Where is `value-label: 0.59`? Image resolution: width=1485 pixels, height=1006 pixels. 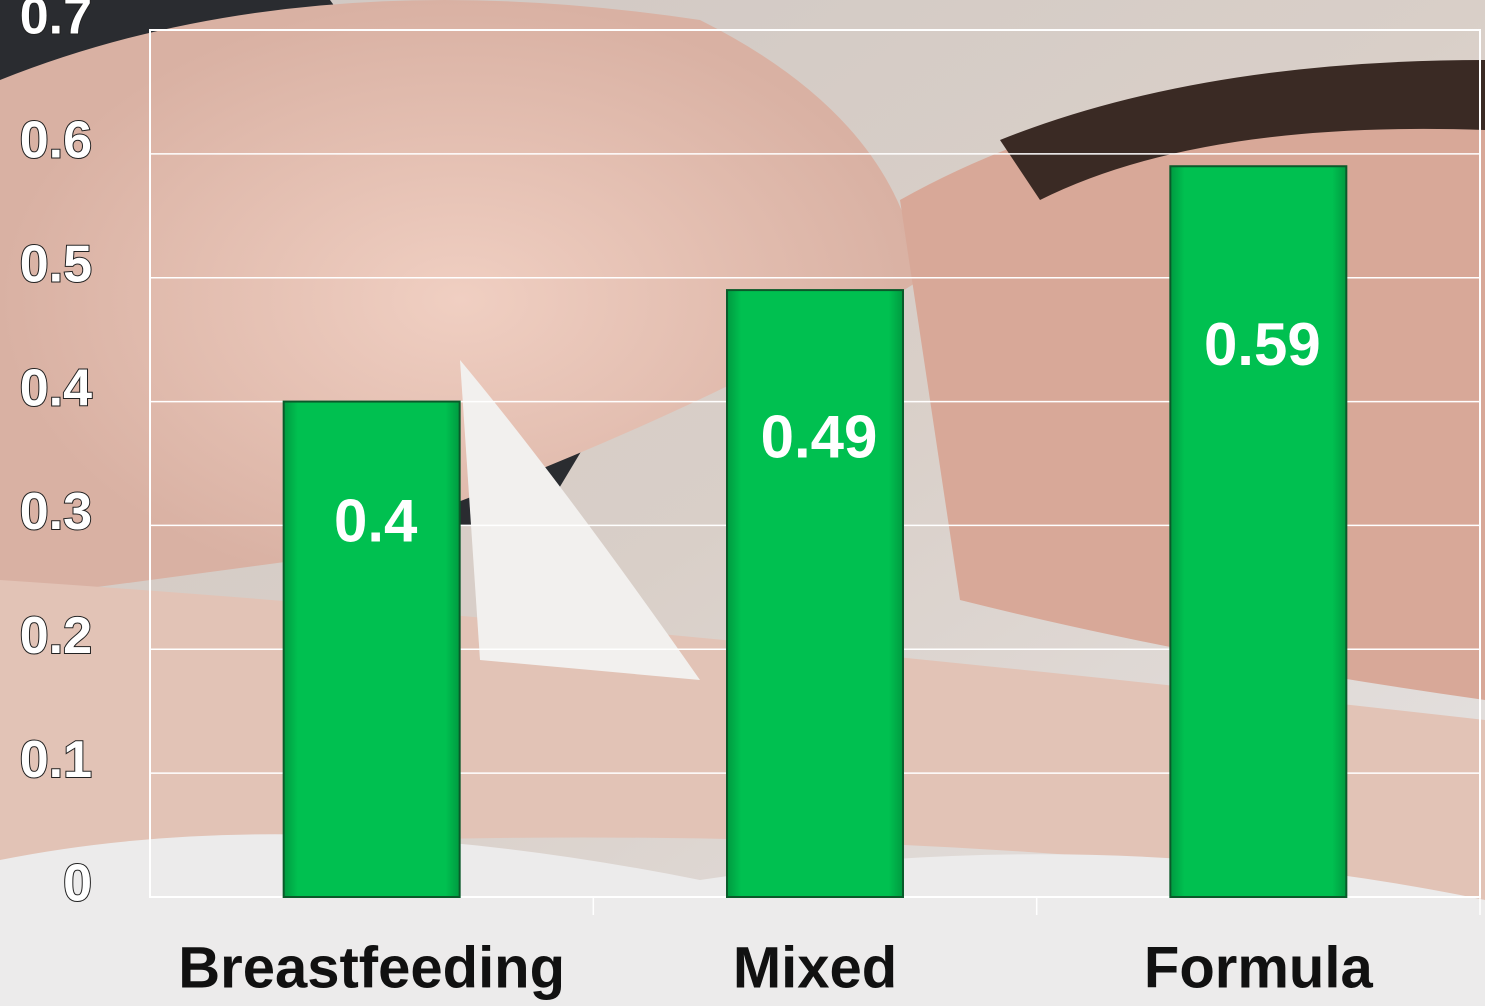
value-label: 0.59 is located at coordinates (1262, 344).